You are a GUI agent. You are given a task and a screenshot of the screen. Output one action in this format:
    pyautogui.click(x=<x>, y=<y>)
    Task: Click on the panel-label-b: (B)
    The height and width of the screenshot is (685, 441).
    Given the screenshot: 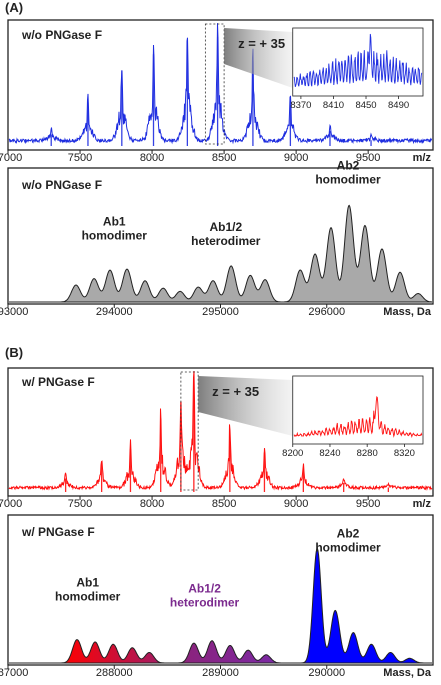 What is the action you would take?
    pyautogui.click(x=14, y=352)
    